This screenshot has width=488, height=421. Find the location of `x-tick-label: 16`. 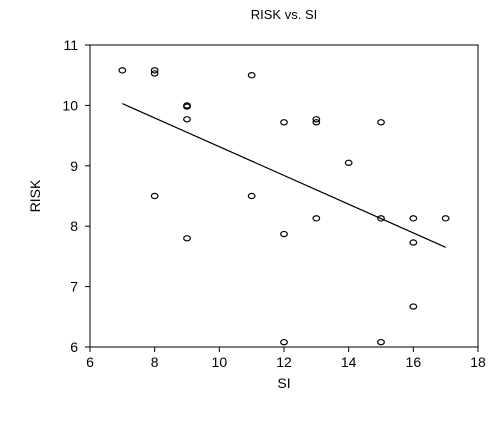

x-tick-label: 16 is located at coordinates (414, 362).